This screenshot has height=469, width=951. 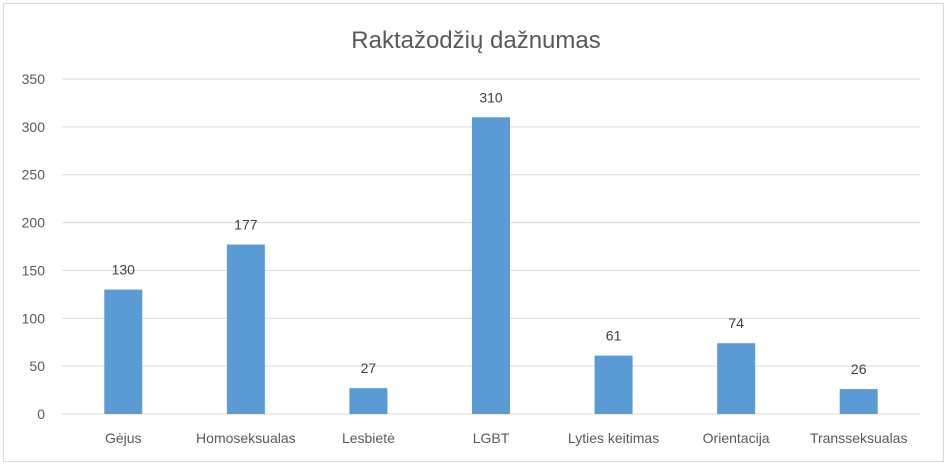 What do you see at coordinates (41, 414) in the screenshot?
I see `y-tick-label: 0` at bounding box center [41, 414].